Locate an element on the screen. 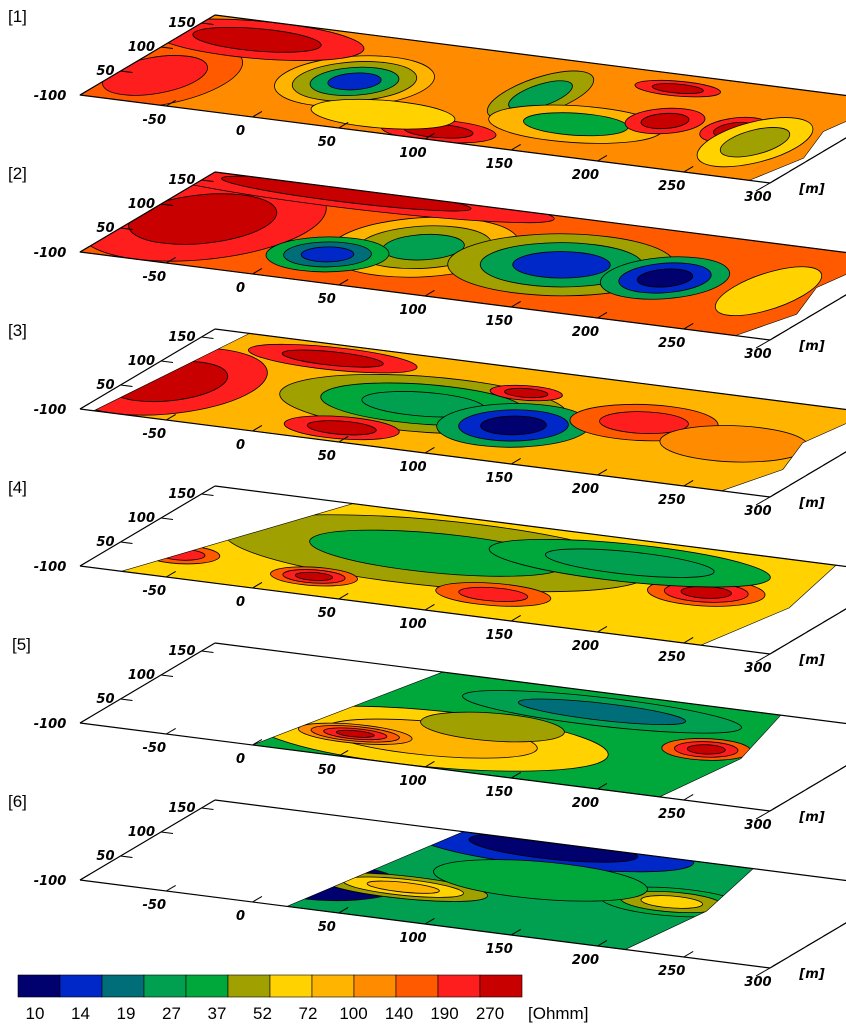 Image resolution: width=846 pixels, height=1025 pixels. colorbar-label: 100 is located at coordinates (353, 1013).